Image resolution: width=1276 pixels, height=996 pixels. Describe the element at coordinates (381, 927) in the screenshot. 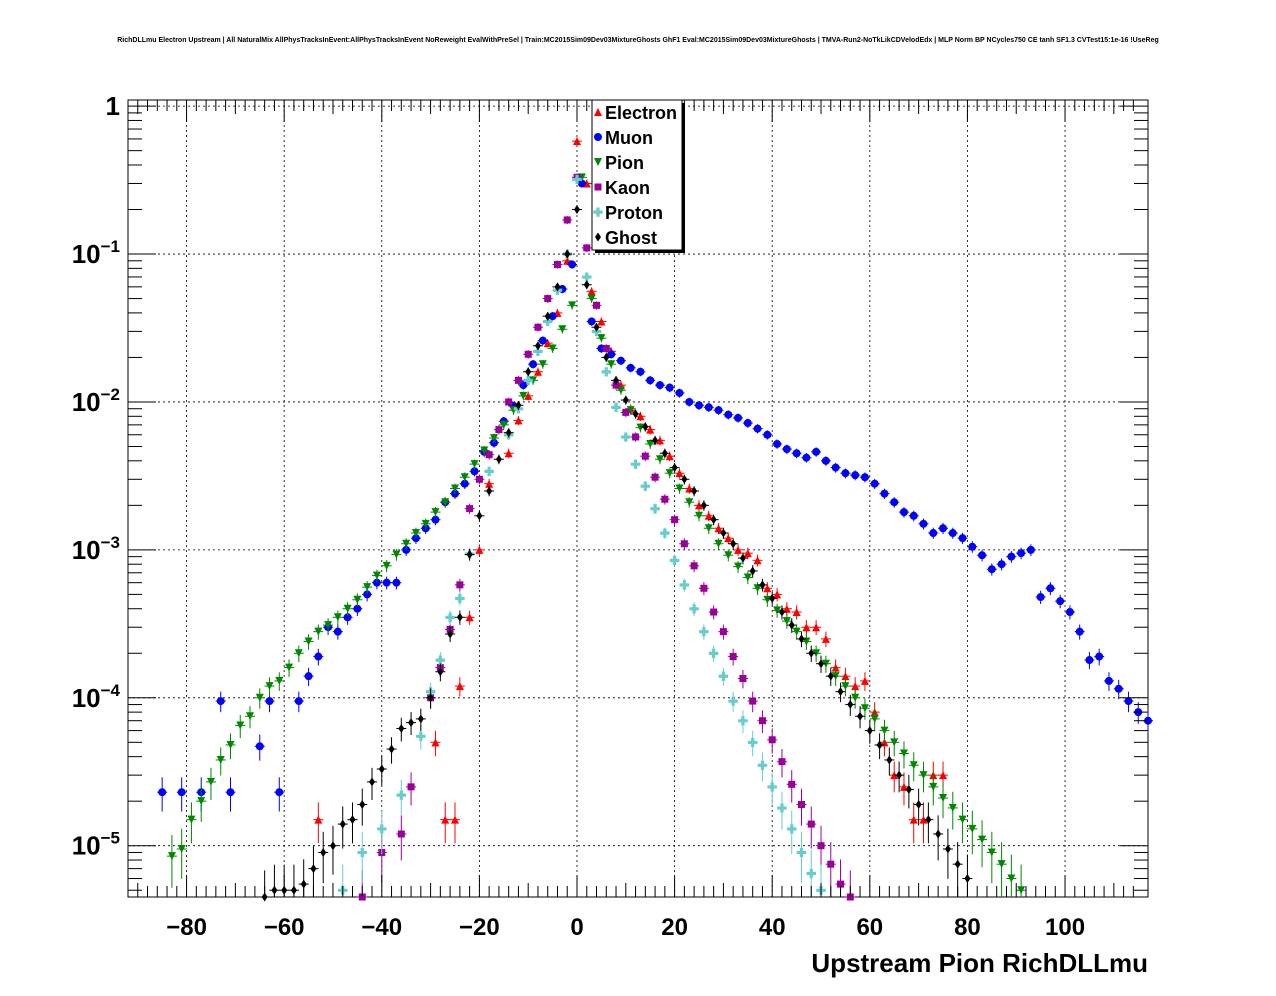

I see `x-tick-label: −40` at that location.